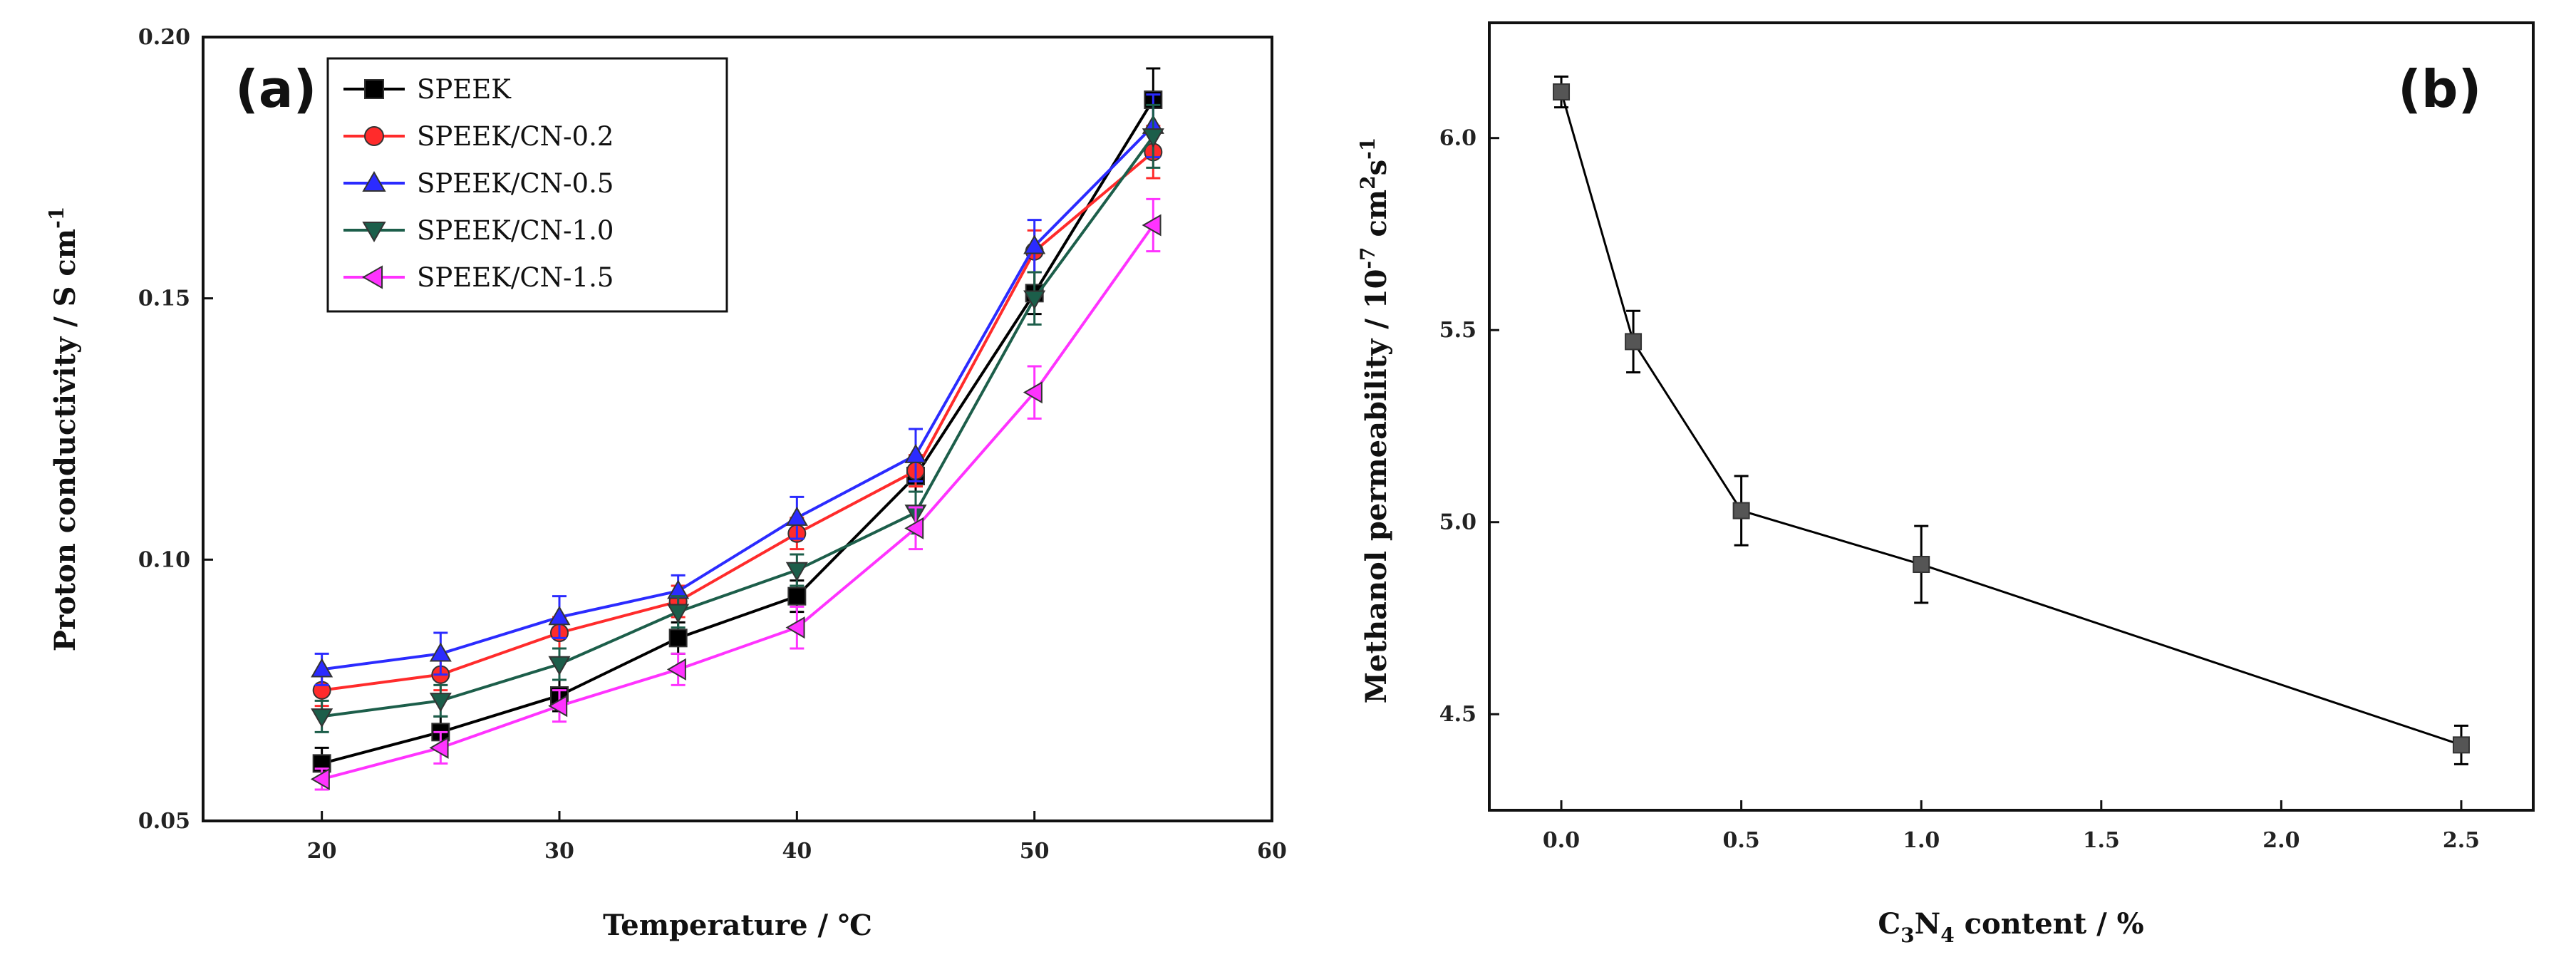  Describe the element at coordinates (1458, 138) in the screenshot. I see `b-ytick-label: 6.0` at that location.